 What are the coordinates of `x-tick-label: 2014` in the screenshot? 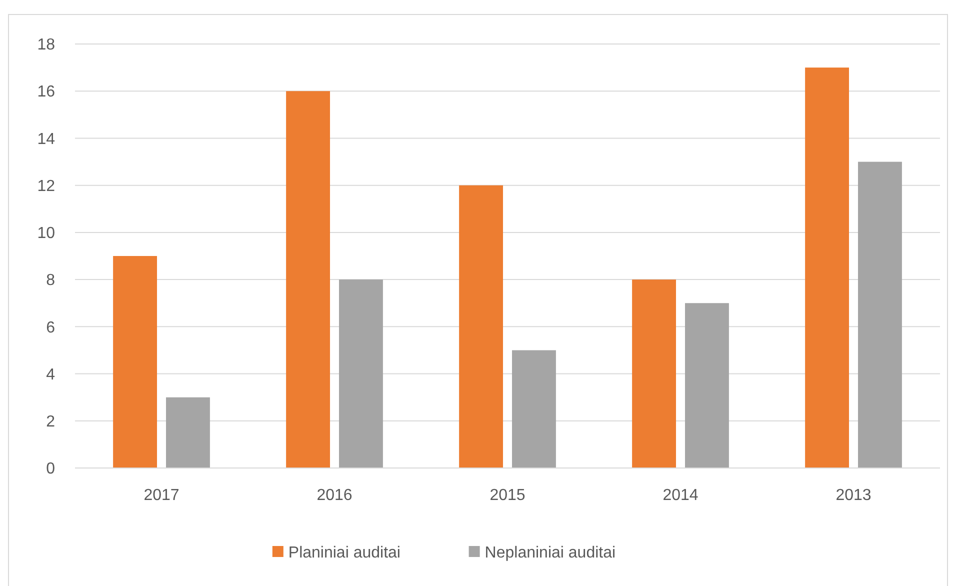 It's located at (680, 495).